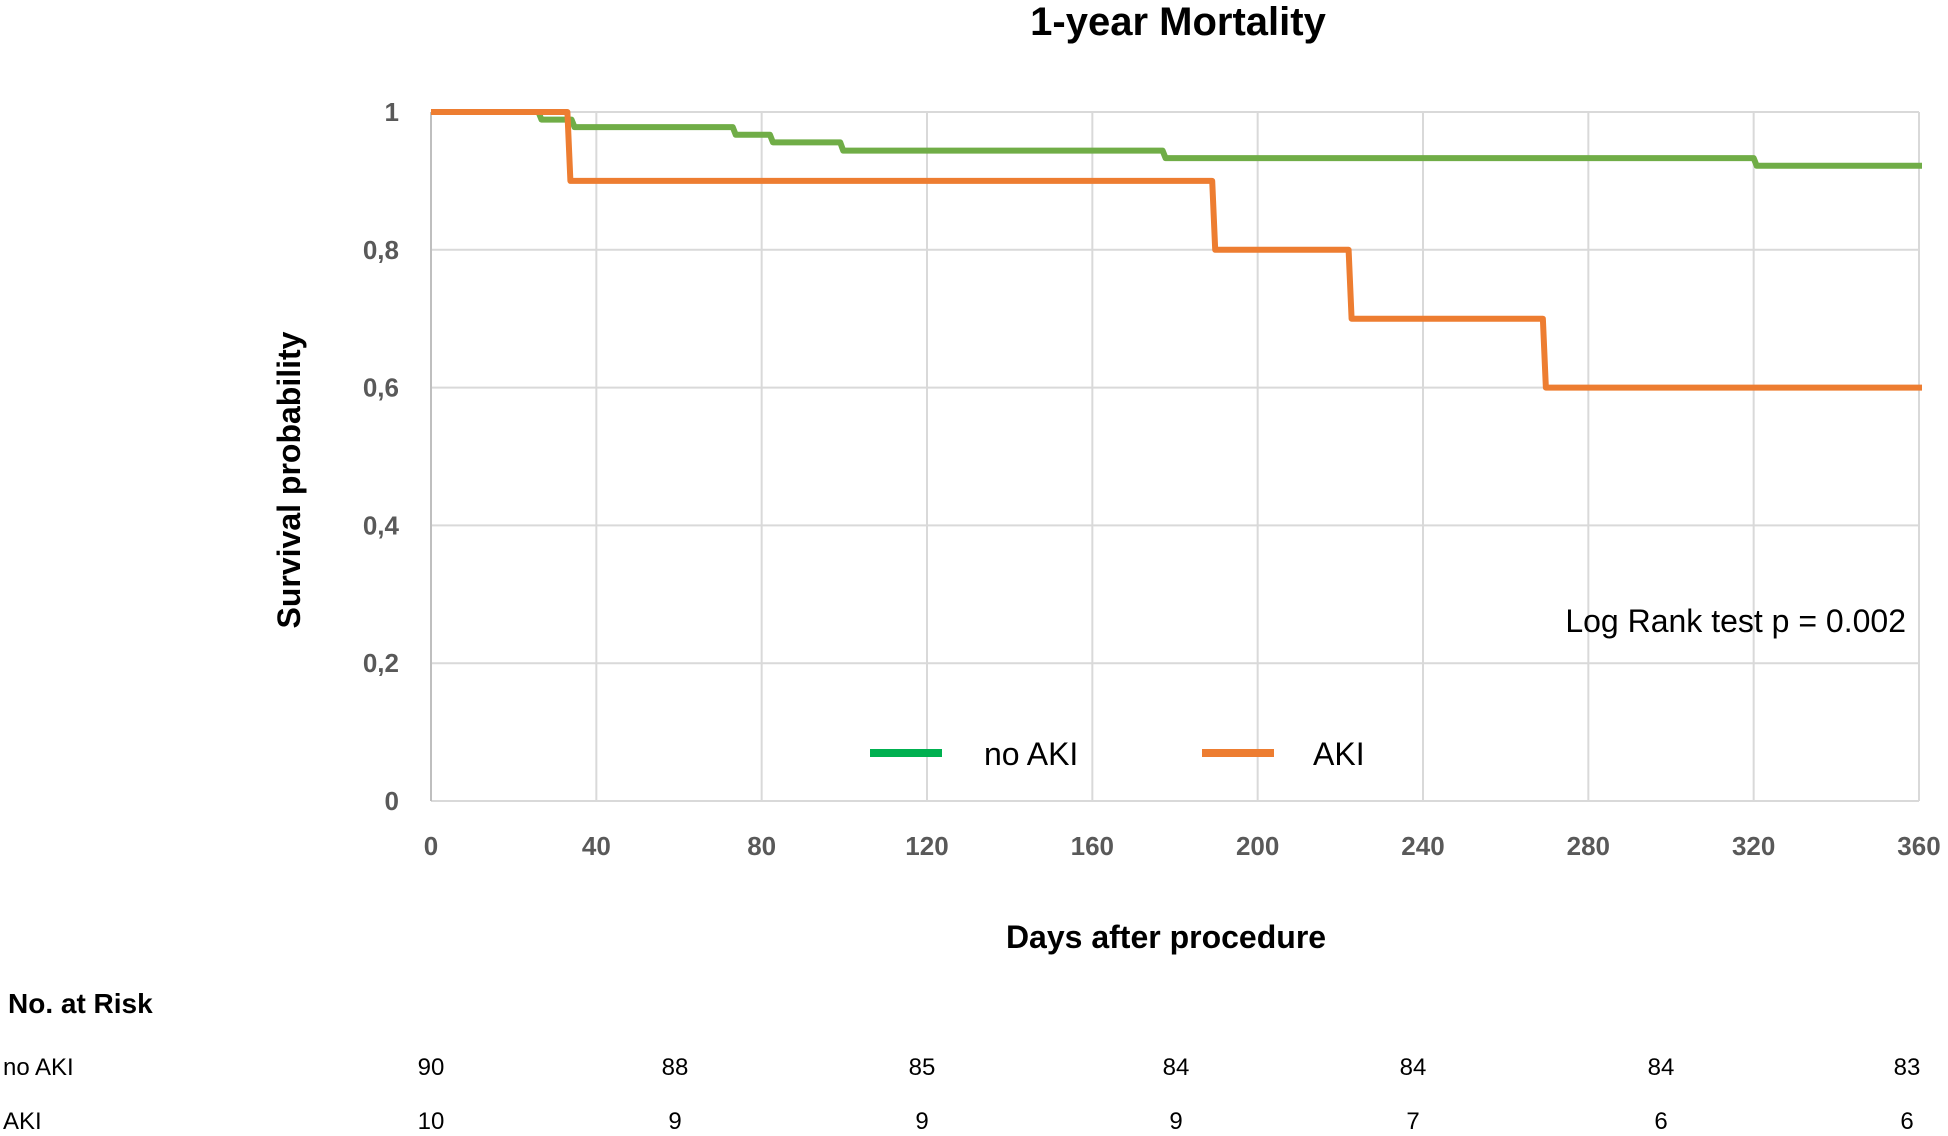 The width and height of the screenshot is (1948, 1136). What do you see at coordinates (392, 112) in the screenshot?
I see `y-tick-label: 1` at bounding box center [392, 112].